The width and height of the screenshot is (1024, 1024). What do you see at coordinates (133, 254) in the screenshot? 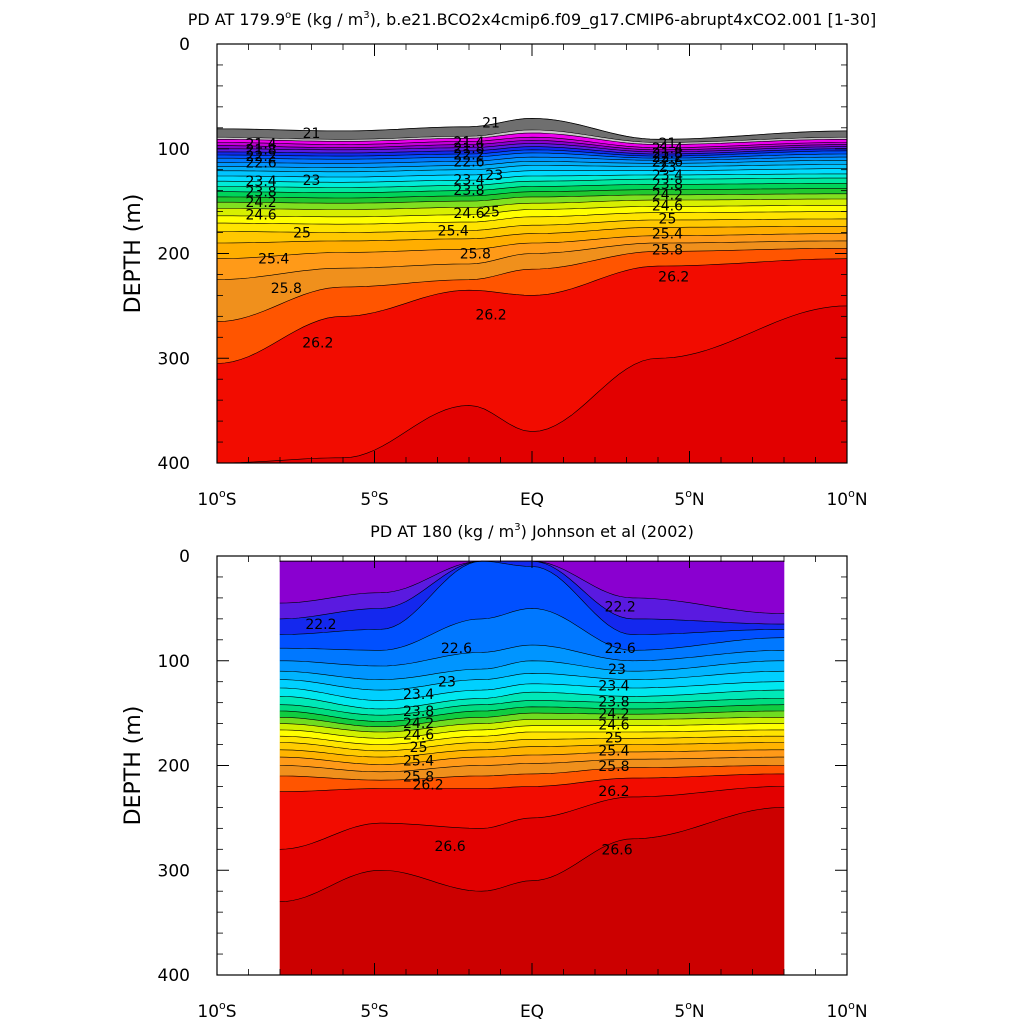
I see `y-axis-label: DEPTH (m)` at bounding box center [133, 254].